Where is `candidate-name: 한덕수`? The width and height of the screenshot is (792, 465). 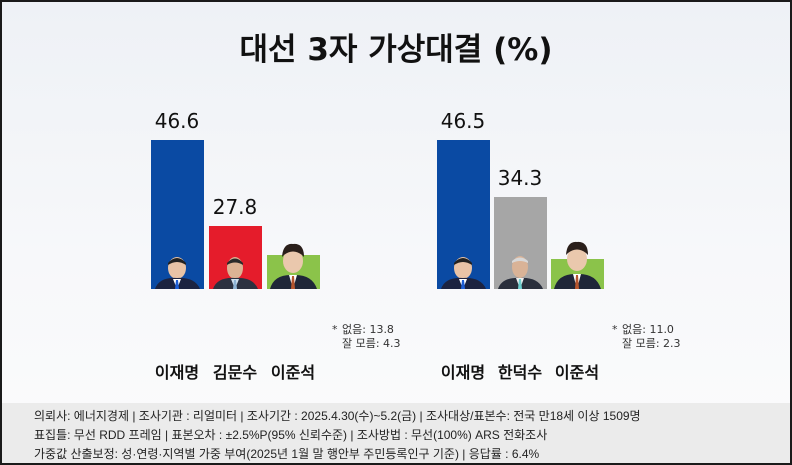
candidate-name: 한덕수 is located at coordinates (520, 372).